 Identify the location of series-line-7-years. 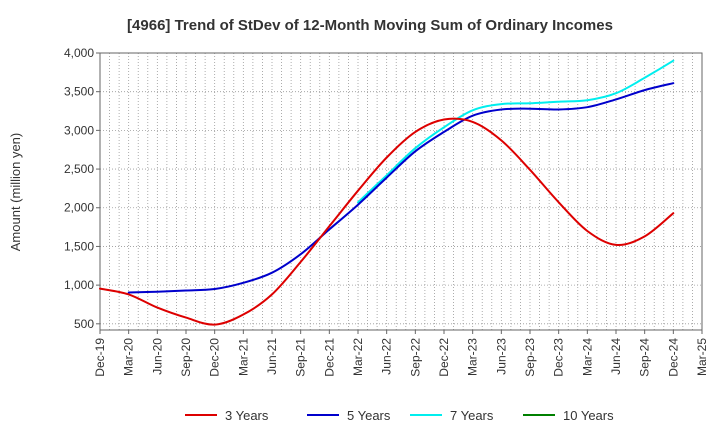
(516, 131).